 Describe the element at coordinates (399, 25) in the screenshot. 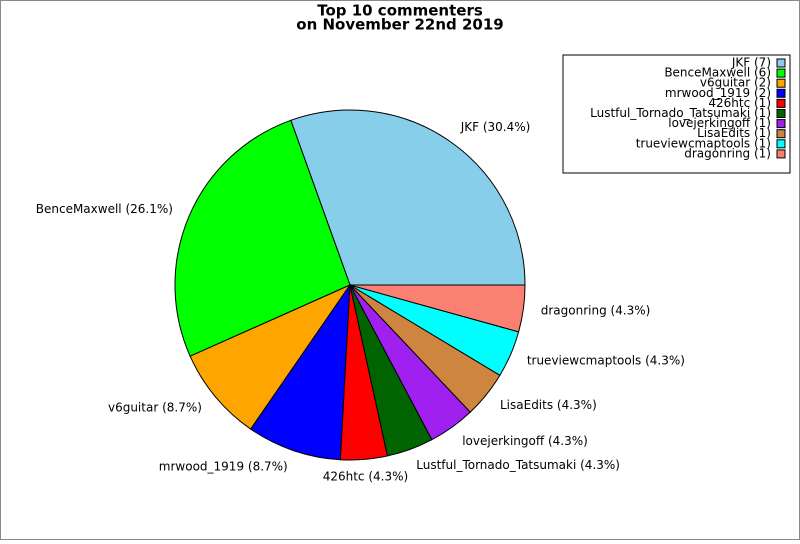

I see `chart-title: on November 22nd 2019` at that location.